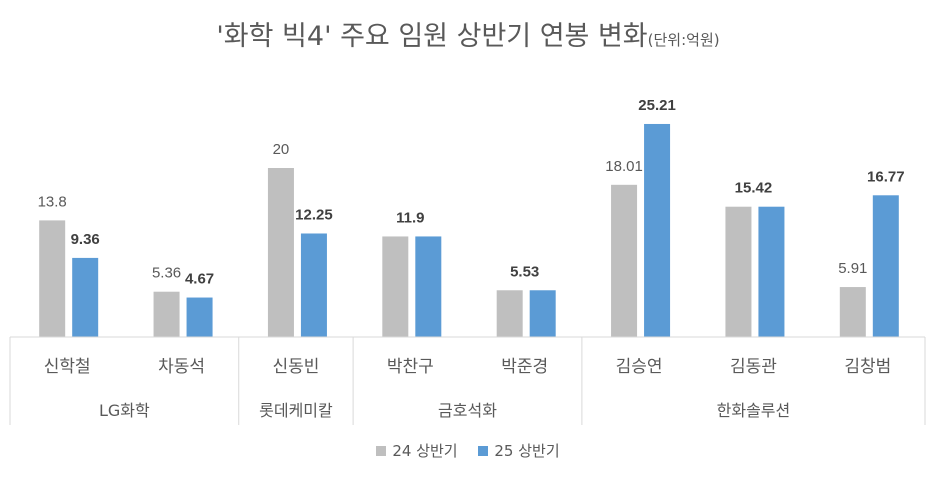 The height and width of the screenshot is (478, 936). What do you see at coordinates (67, 367) in the screenshot?
I see `category-label: 신학철` at bounding box center [67, 367].